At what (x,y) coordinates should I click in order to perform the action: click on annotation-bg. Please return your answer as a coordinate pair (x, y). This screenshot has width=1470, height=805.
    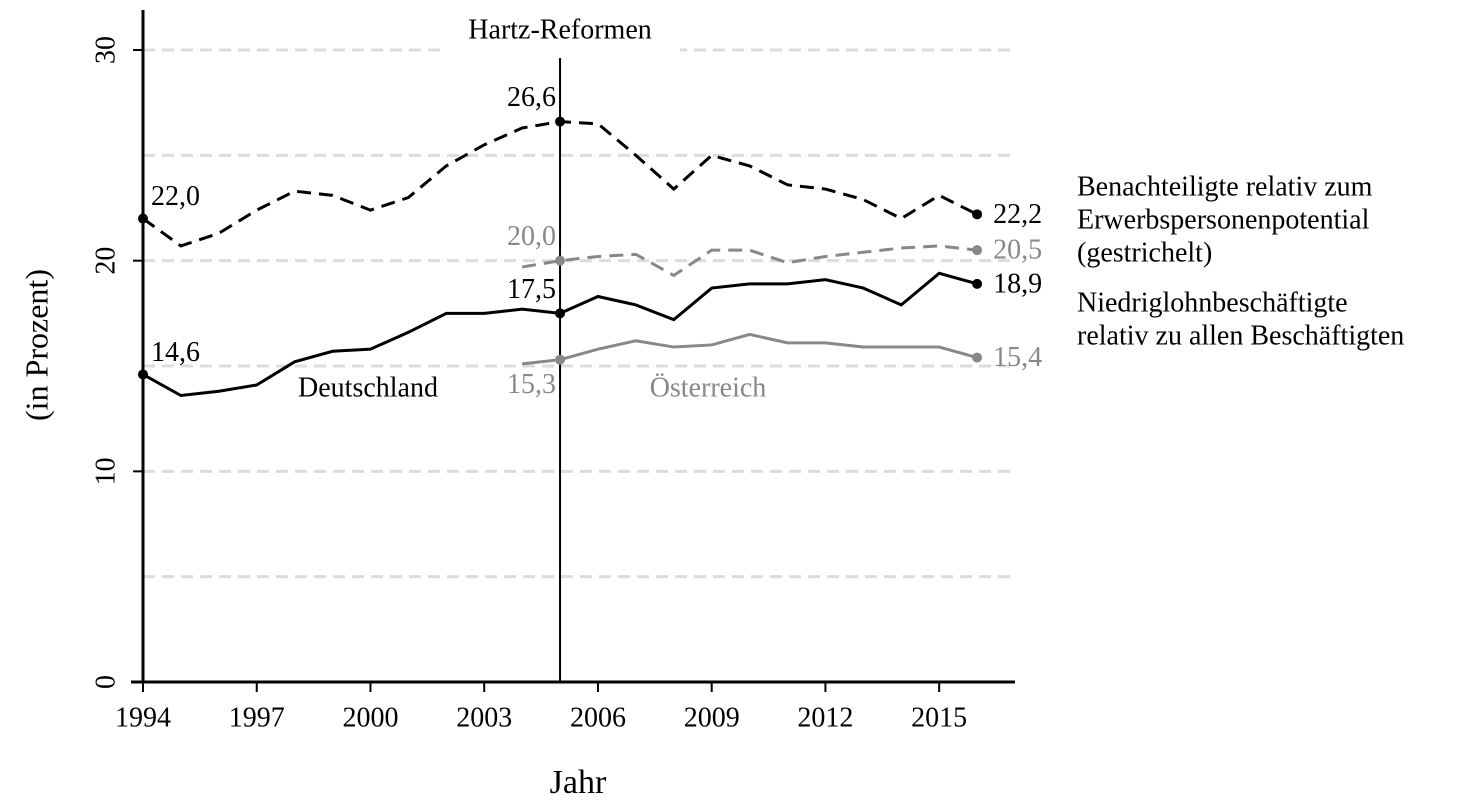
    Looking at the image, I should click on (560, 33).